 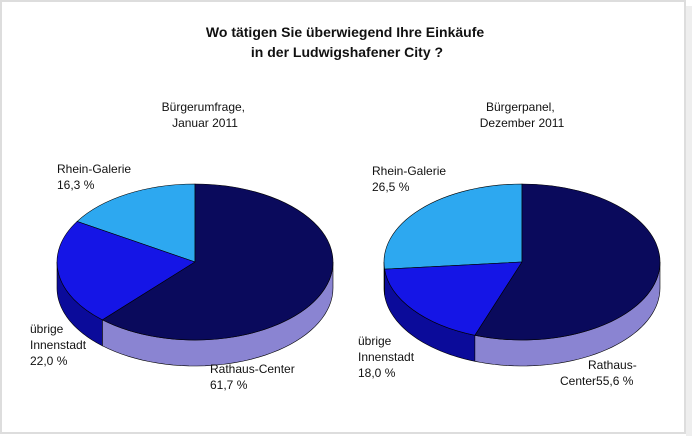 What do you see at coordinates (205, 115) in the screenshot?
I see `pie-title: Bürgerumfrage, Januar 2011` at bounding box center [205, 115].